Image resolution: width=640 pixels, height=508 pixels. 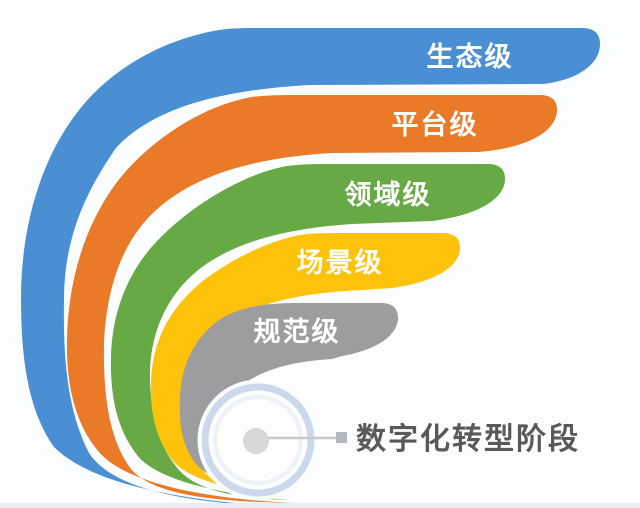 I want to click on hub-inner-ring, so click(x=258, y=440).